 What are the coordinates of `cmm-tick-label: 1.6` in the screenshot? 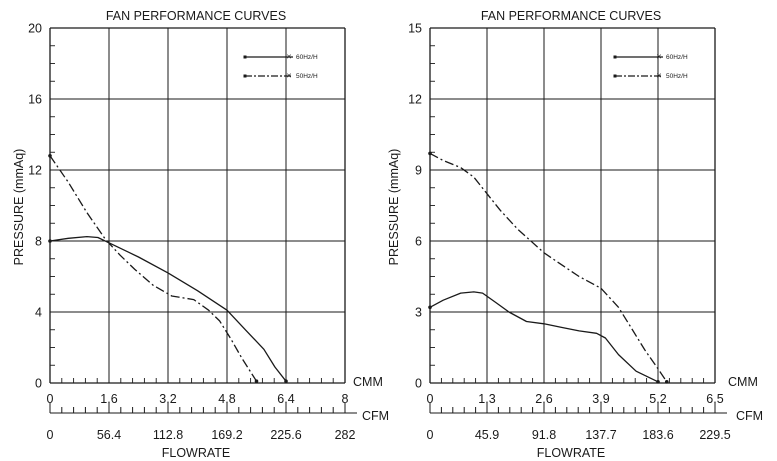 It's located at (108, 399).